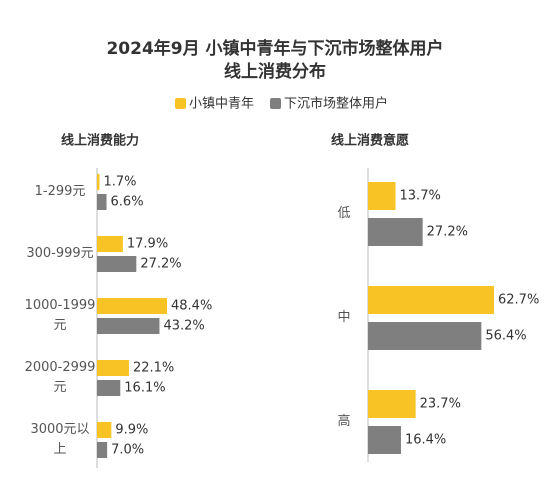 The height and width of the screenshot is (477, 550). I want to click on data-label: 62.7%, so click(518, 300).